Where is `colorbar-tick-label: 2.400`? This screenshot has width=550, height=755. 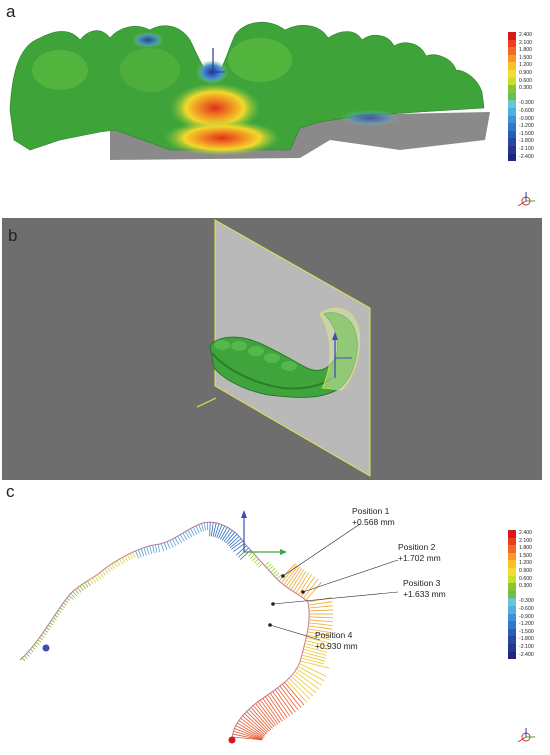
colorbar-tick-label: 2.400 is located at coordinates (525, 533).